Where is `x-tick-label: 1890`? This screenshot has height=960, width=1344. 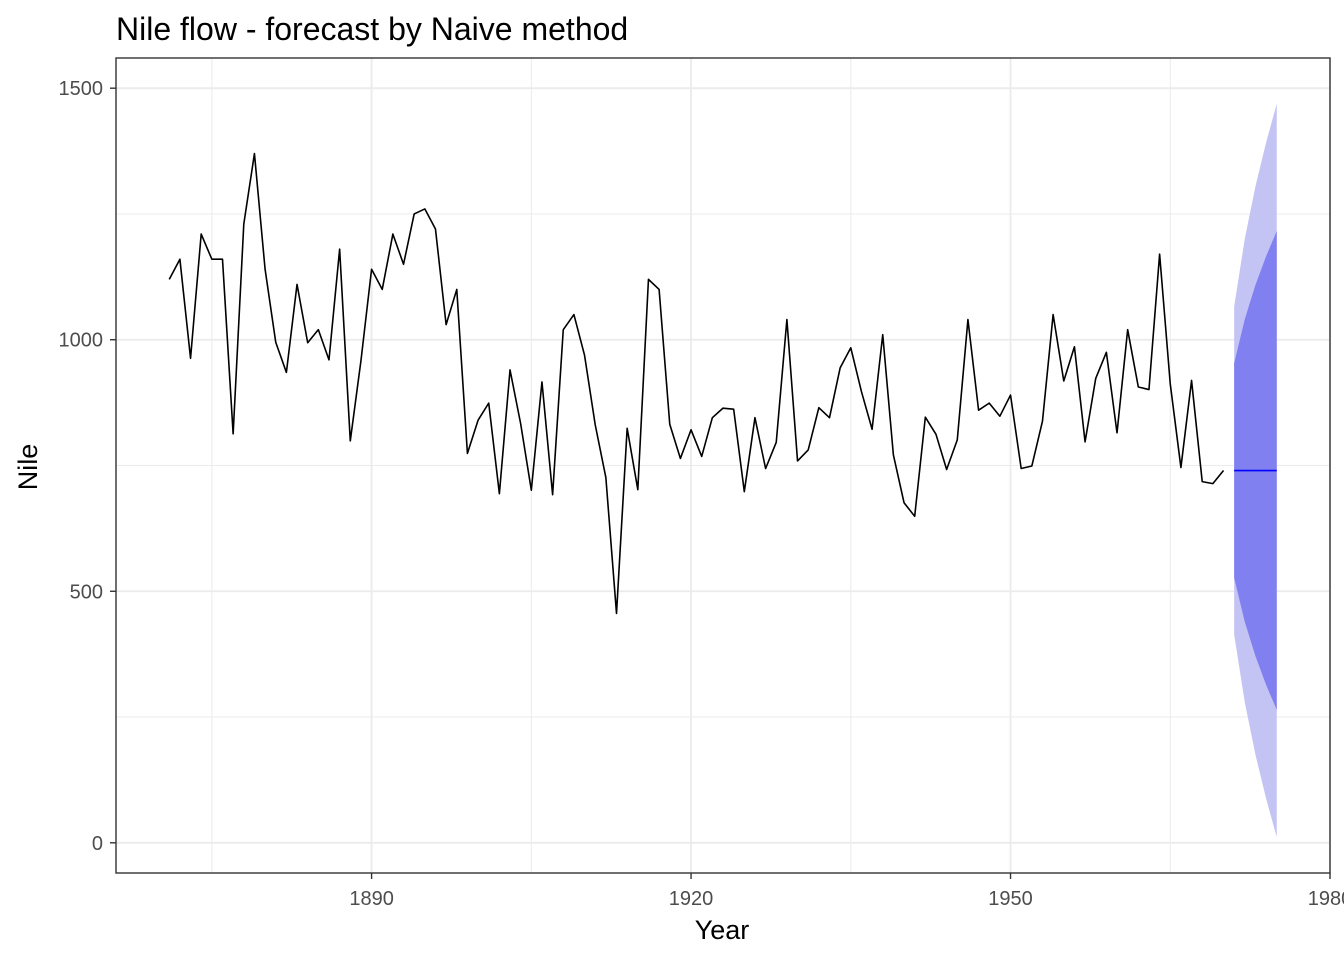
x-tick-label: 1890 is located at coordinates (371, 899).